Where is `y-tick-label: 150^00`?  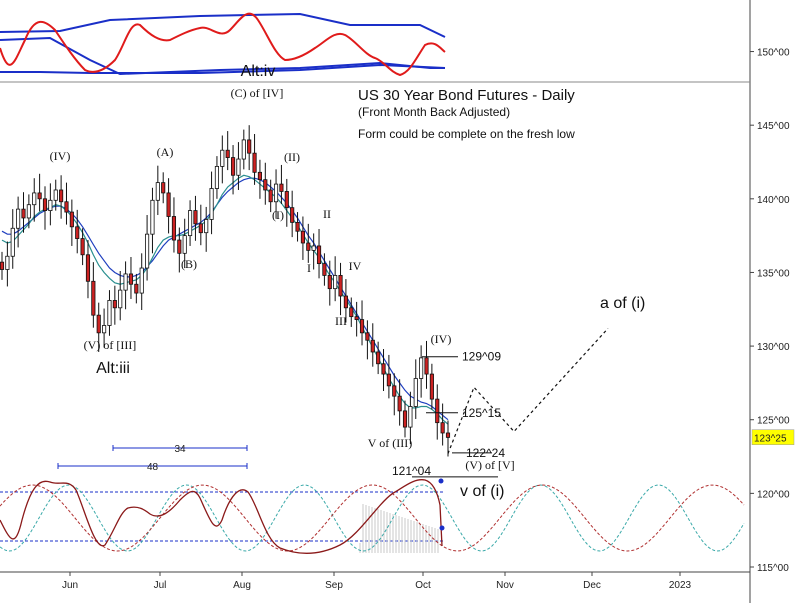 y-tick-label: 150^00 is located at coordinates (773, 53).